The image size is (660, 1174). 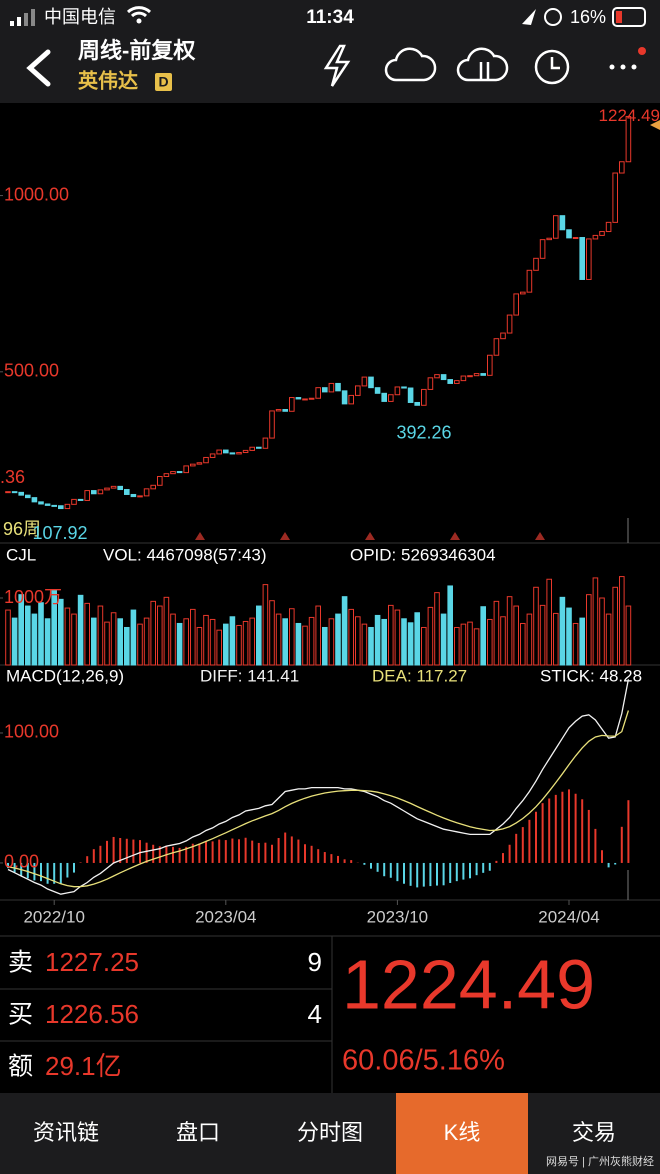 What do you see at coordinates (22, 17) in the screenshot?
I see `signal-icon` at bounding box center [22, 17].